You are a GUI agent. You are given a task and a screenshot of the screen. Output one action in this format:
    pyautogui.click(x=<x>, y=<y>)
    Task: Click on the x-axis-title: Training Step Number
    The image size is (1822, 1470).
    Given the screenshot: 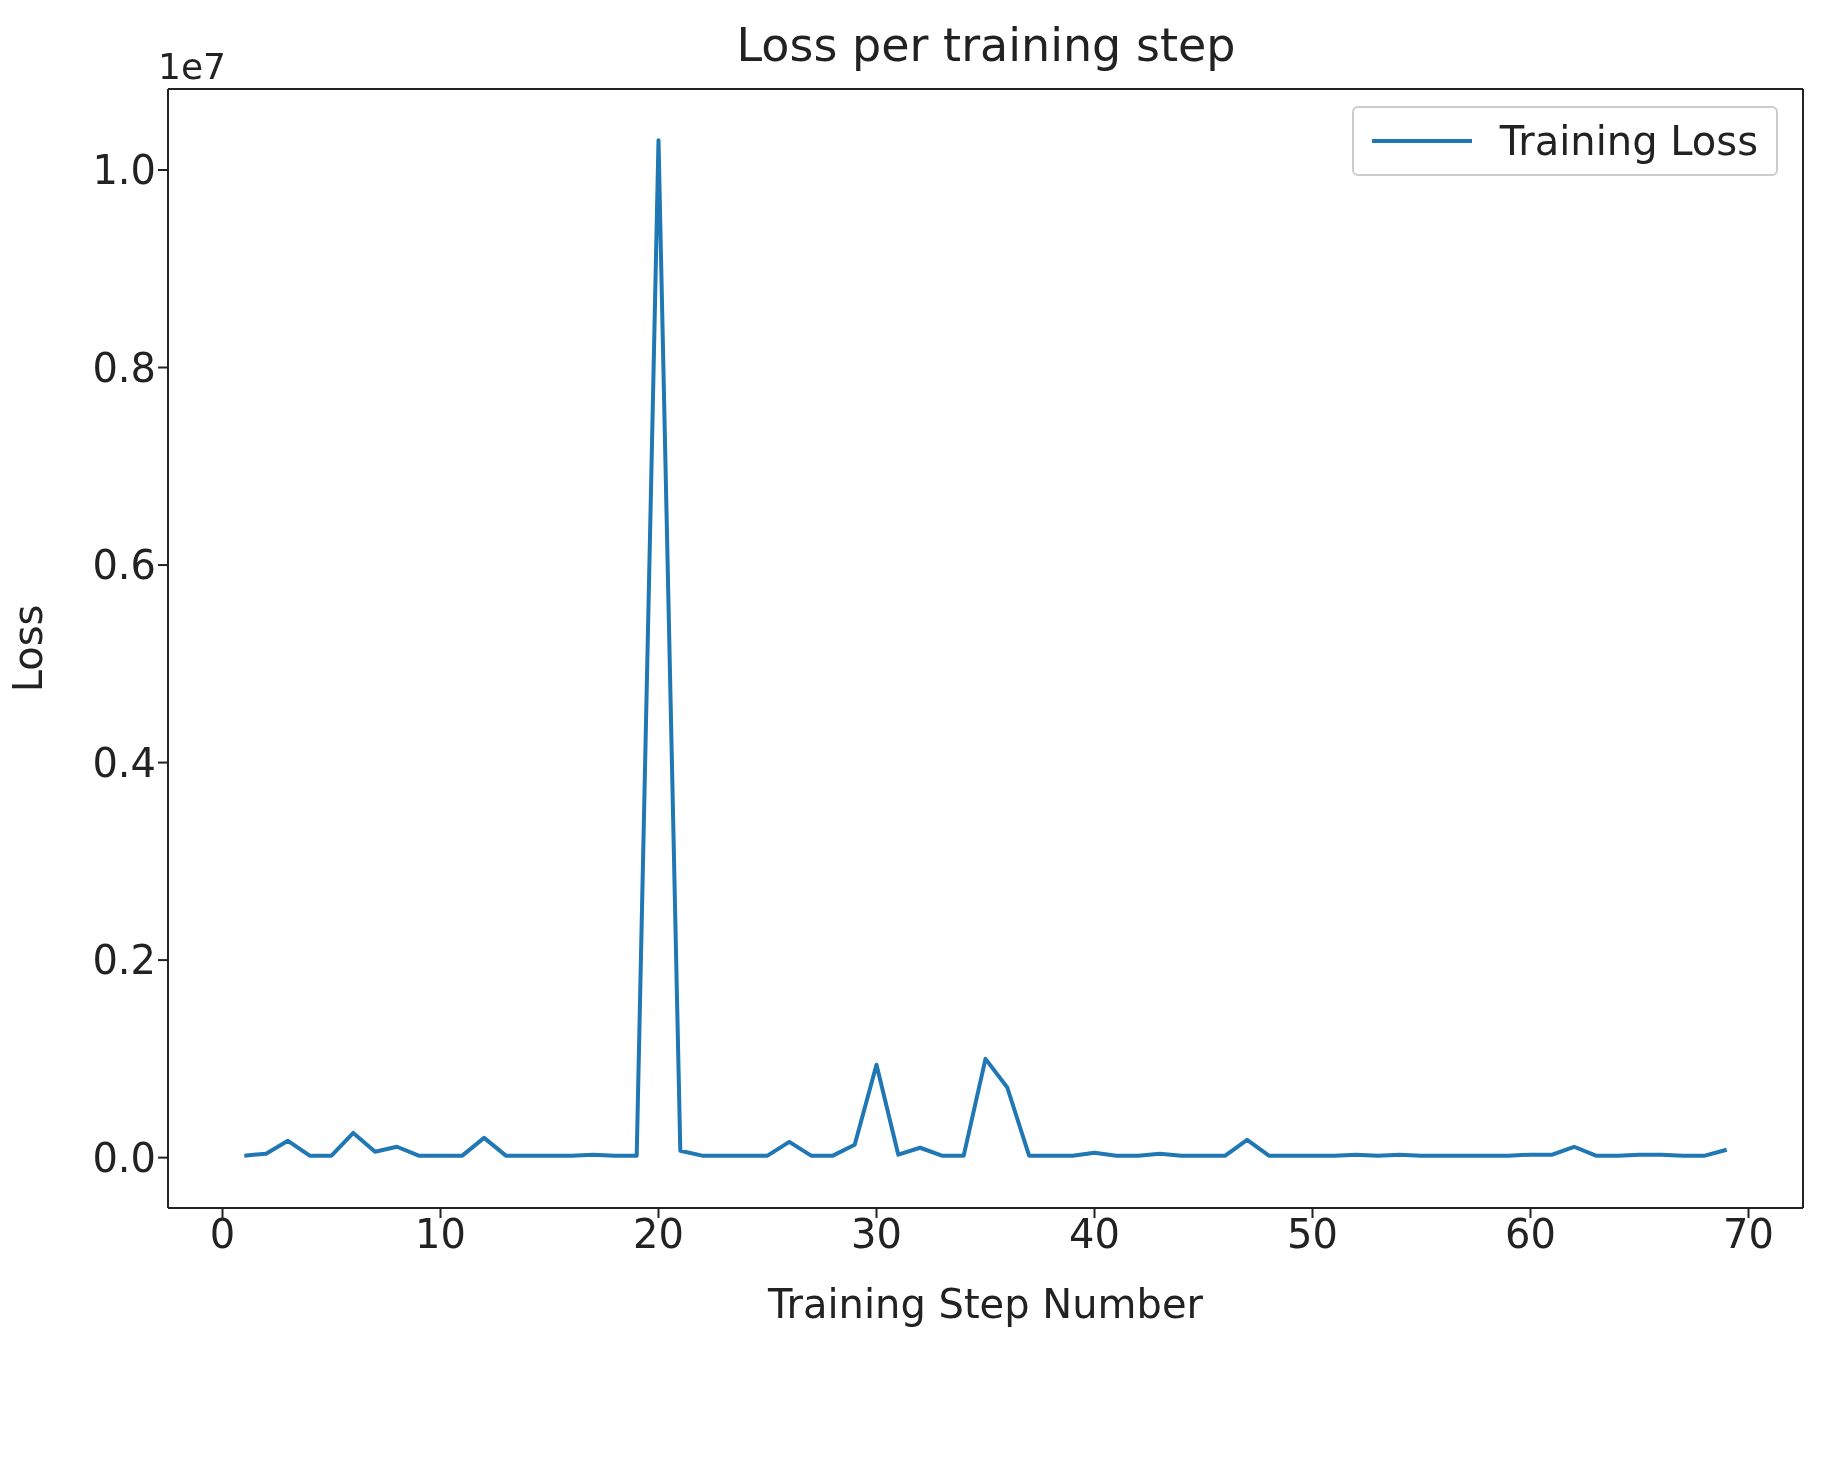 What is the action you would take?
    pyautogui.click(x=985, y=1304)
    